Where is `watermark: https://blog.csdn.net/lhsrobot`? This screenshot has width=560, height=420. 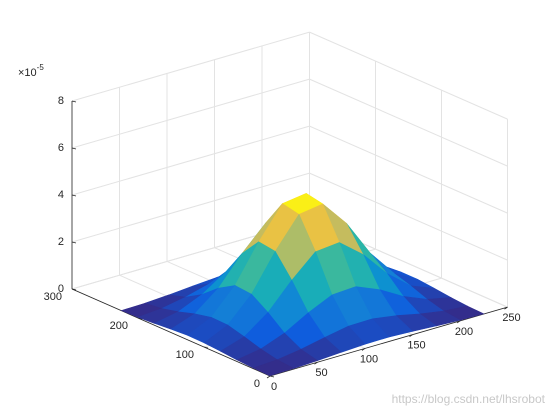 watermark: https://blog.csdn.net/lhsrobot is located at coordinates (469, 399).